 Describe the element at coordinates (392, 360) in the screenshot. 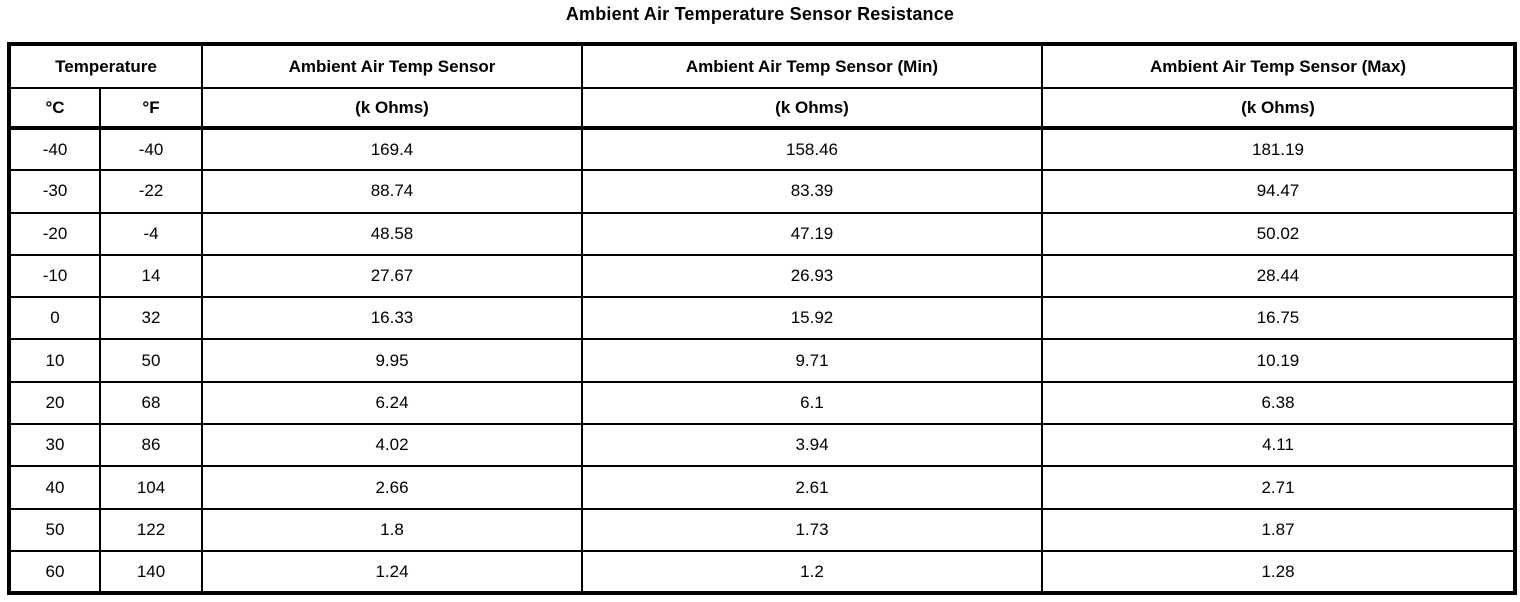

I see `table-cell: 9.95` at that location.